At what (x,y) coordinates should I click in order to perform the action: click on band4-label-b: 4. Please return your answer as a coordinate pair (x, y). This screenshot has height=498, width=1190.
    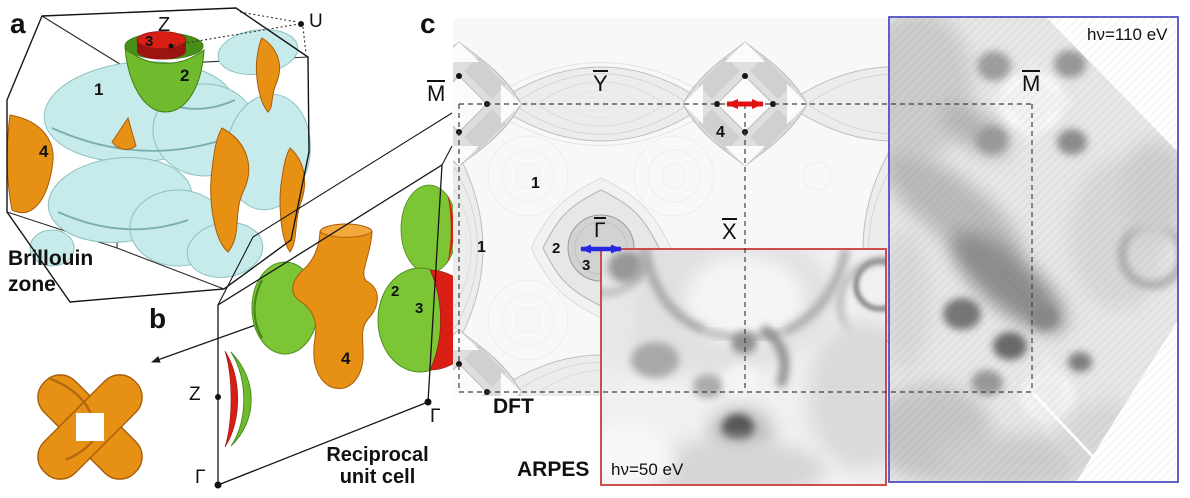
    Looking at the image, I should click on (346, 358).